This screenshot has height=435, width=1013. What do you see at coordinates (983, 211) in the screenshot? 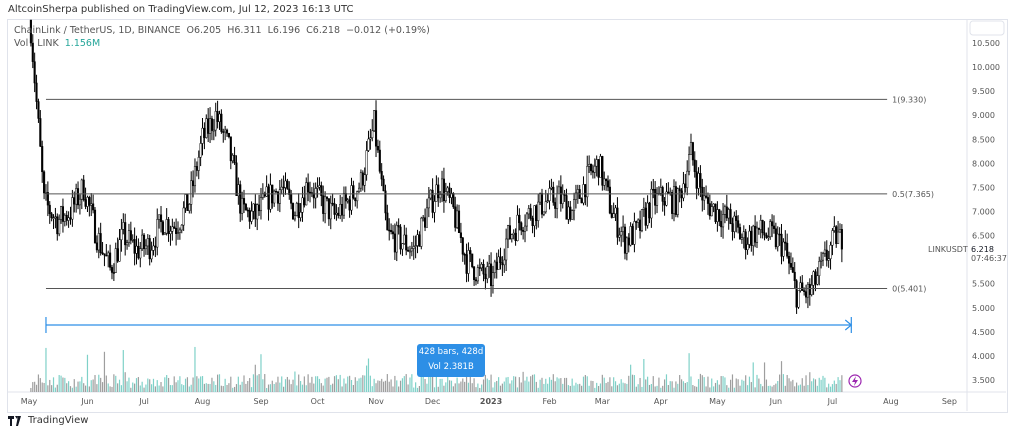
I see `price-tick: 7.000` at bounding box center [983, 211].